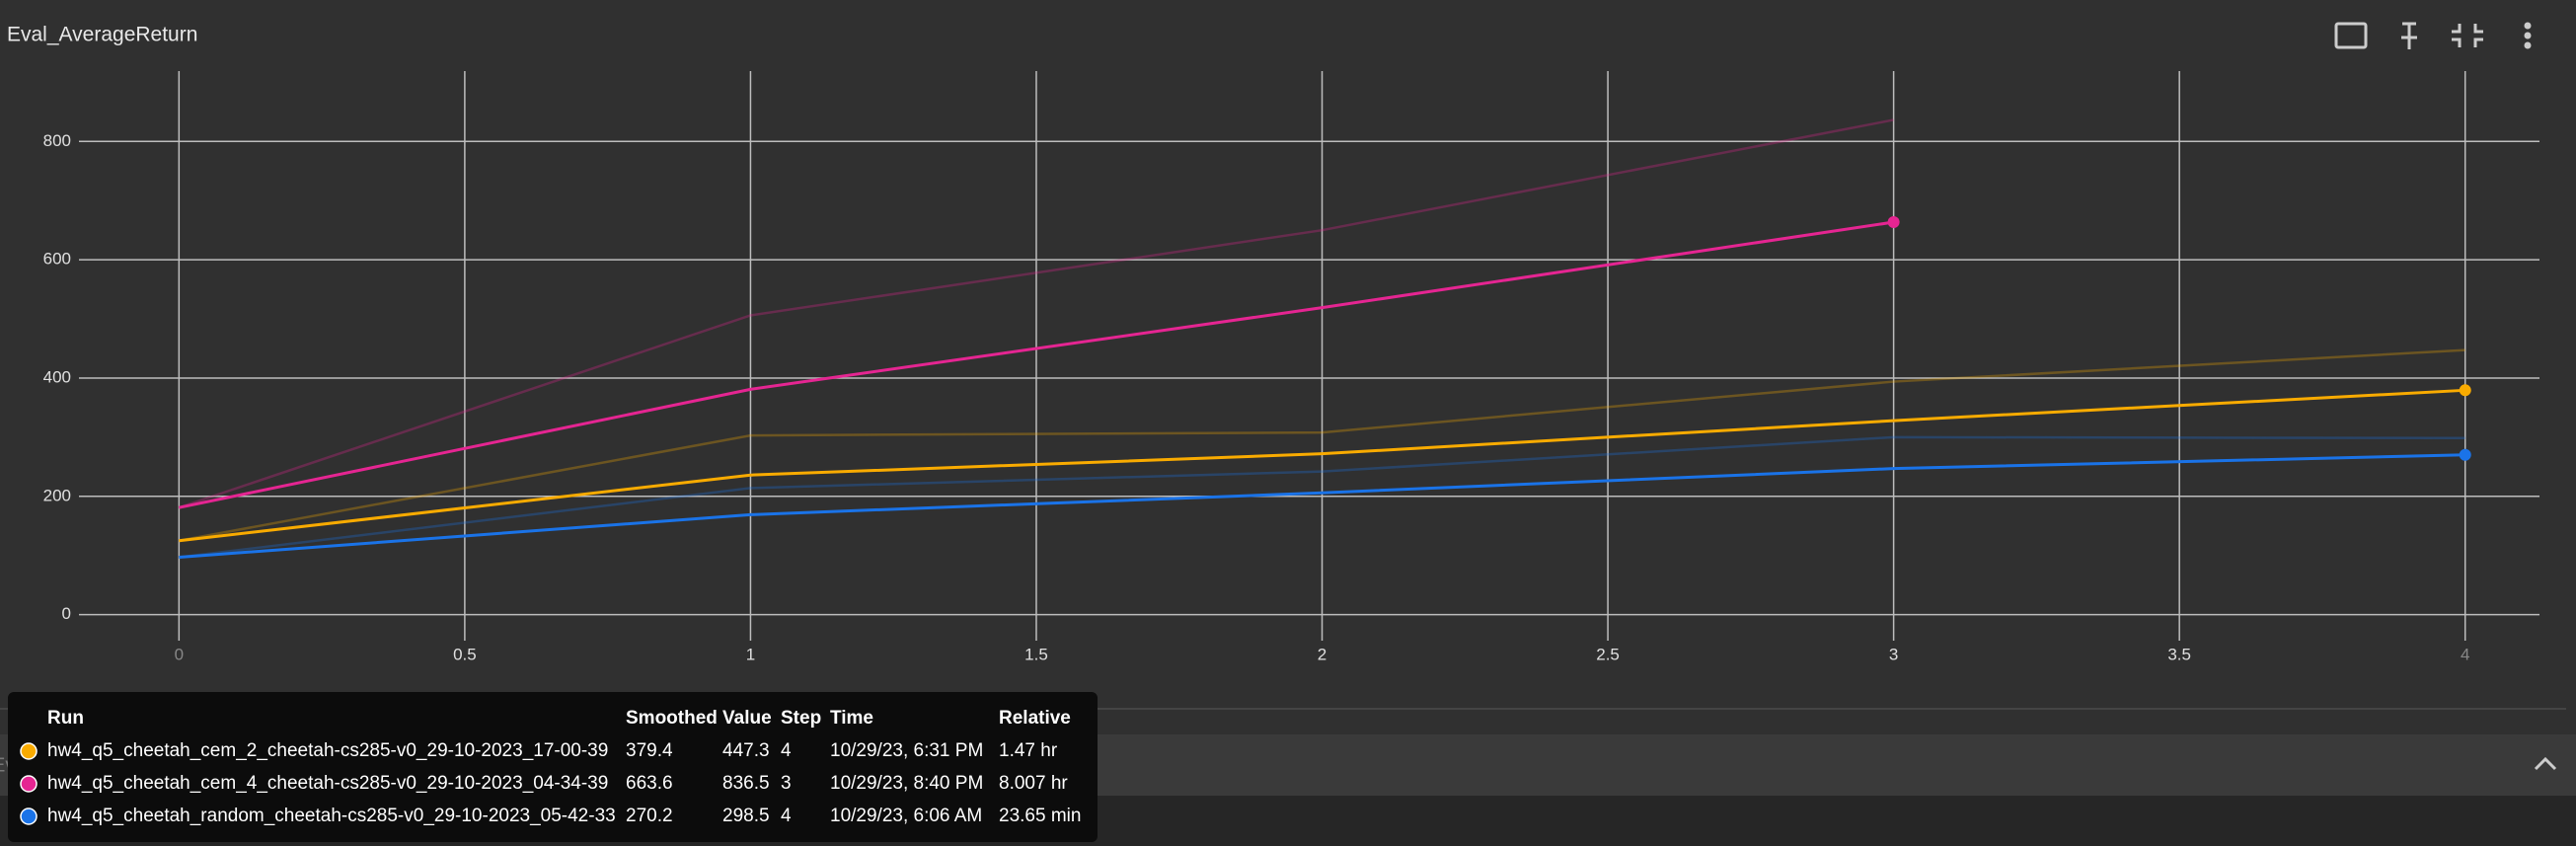 The width and height of the screenshot is (2576, 846). What do you see at coordinates (553, 767) in the screenshot?
I see `tooltip-box` at bounding box center [553, 767].